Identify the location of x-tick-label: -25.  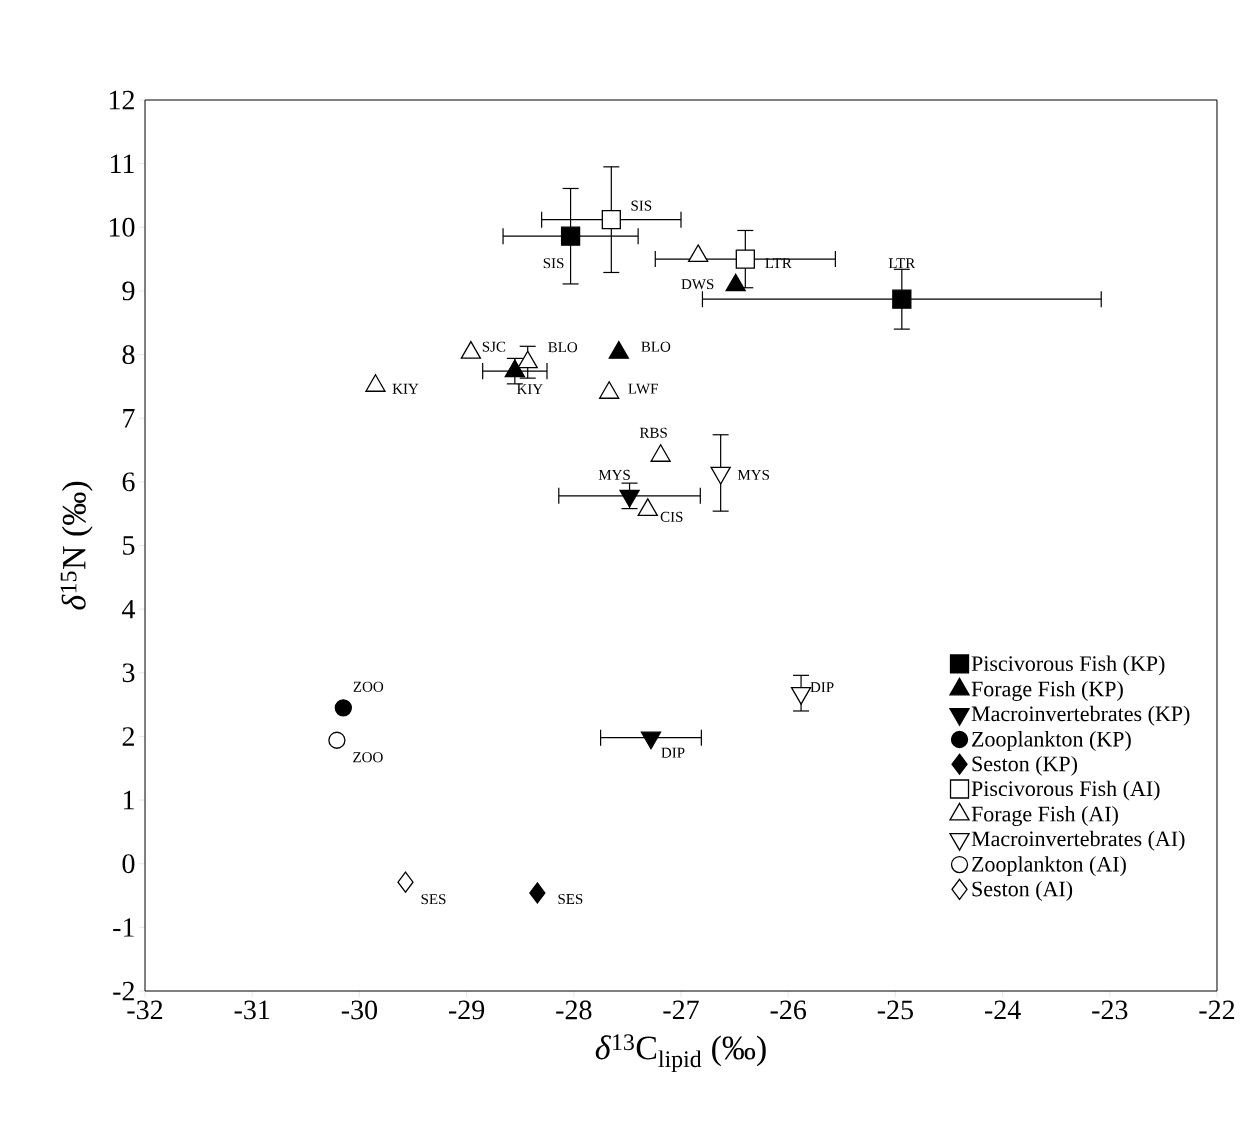
(895, 1010).